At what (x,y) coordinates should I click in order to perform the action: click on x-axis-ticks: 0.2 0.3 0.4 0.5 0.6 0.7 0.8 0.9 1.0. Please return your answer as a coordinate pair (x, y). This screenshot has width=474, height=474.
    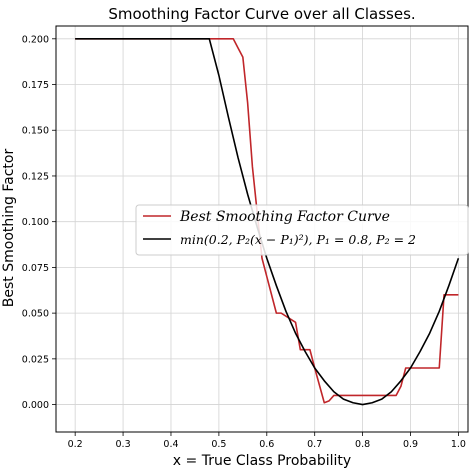
    Looking at the image, I should click on (267, 441).